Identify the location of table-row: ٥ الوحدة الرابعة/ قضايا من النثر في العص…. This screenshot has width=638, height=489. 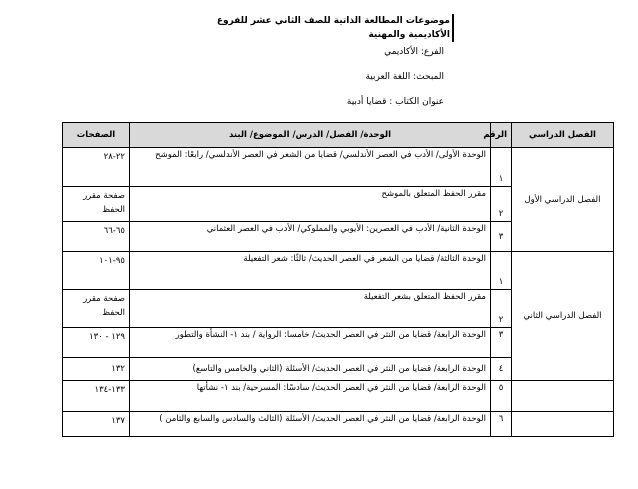
(338, 396).